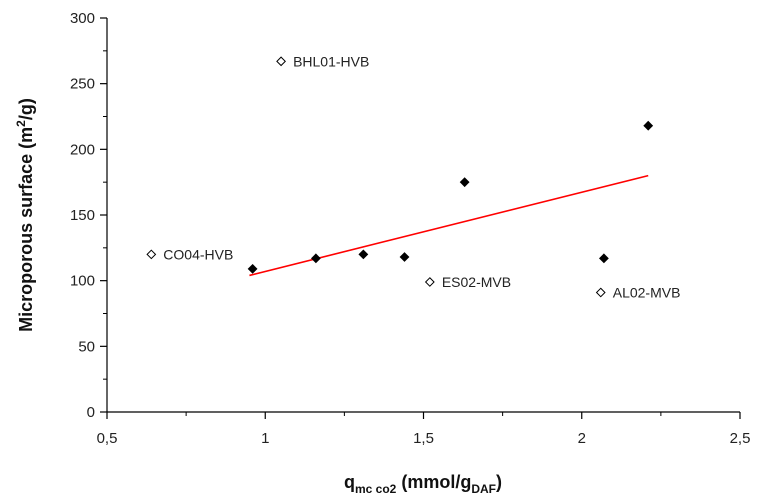 Image resolution: width=760 pixels, height=502 pixels. Describe the element at coordinates (82, 18) in the screenshot. I see `y-tick-label: 300` at that location.